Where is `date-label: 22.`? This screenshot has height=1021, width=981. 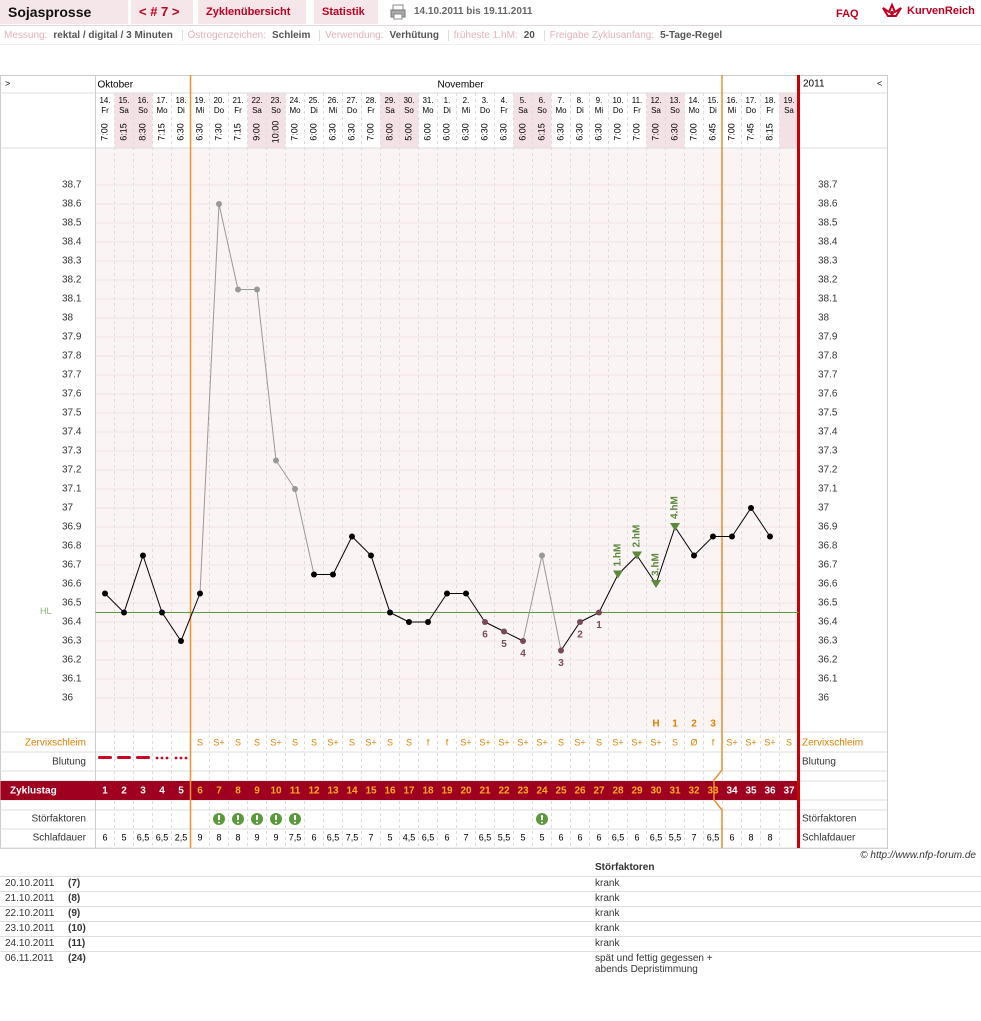
date-label: 22. is located at coordinates (256, 100).